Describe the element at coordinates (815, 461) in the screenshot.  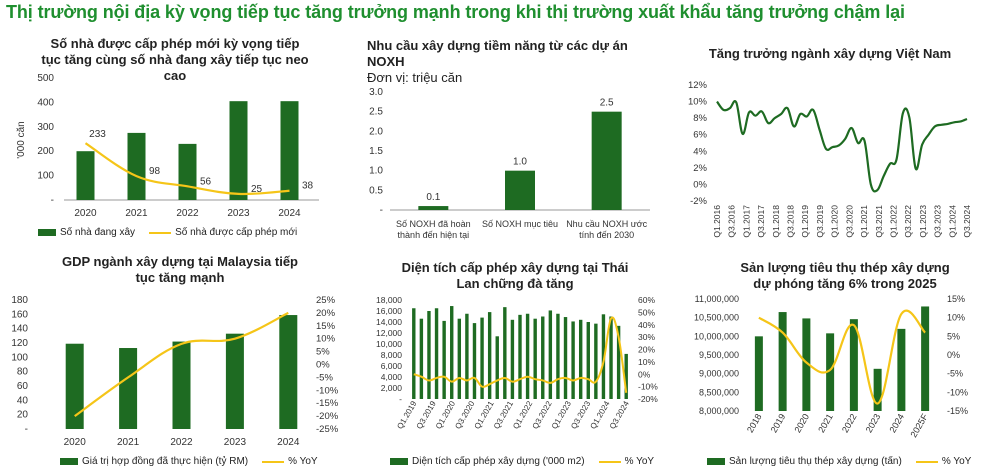
I see `legend-label: Sản lượng tiêu thụ thép xây dựng (tấn)` at that location.